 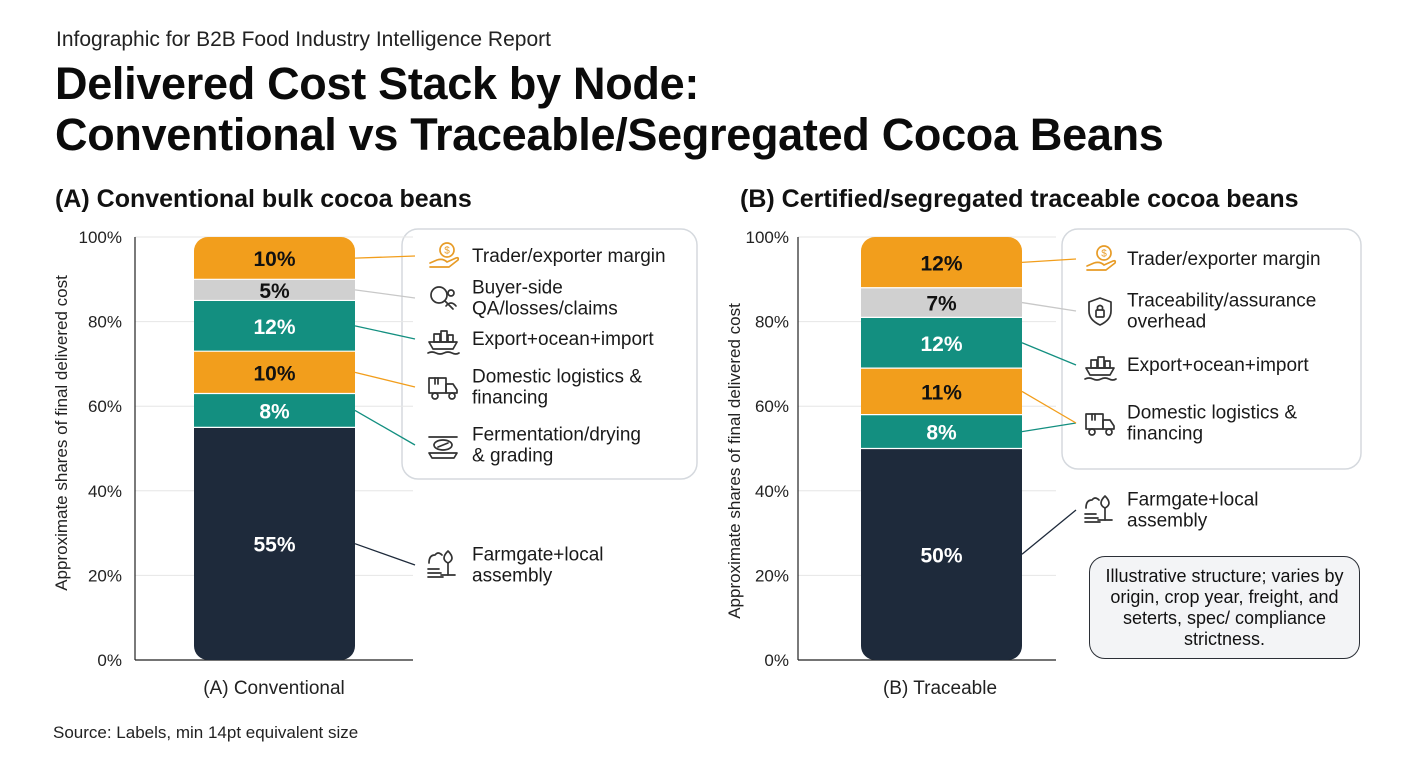 What do you see at coordinates (1221, 301) in the screenshot?
I see `panel-b-legend-label-4: Traceability/assurance` at bounding box center [1221, 301].